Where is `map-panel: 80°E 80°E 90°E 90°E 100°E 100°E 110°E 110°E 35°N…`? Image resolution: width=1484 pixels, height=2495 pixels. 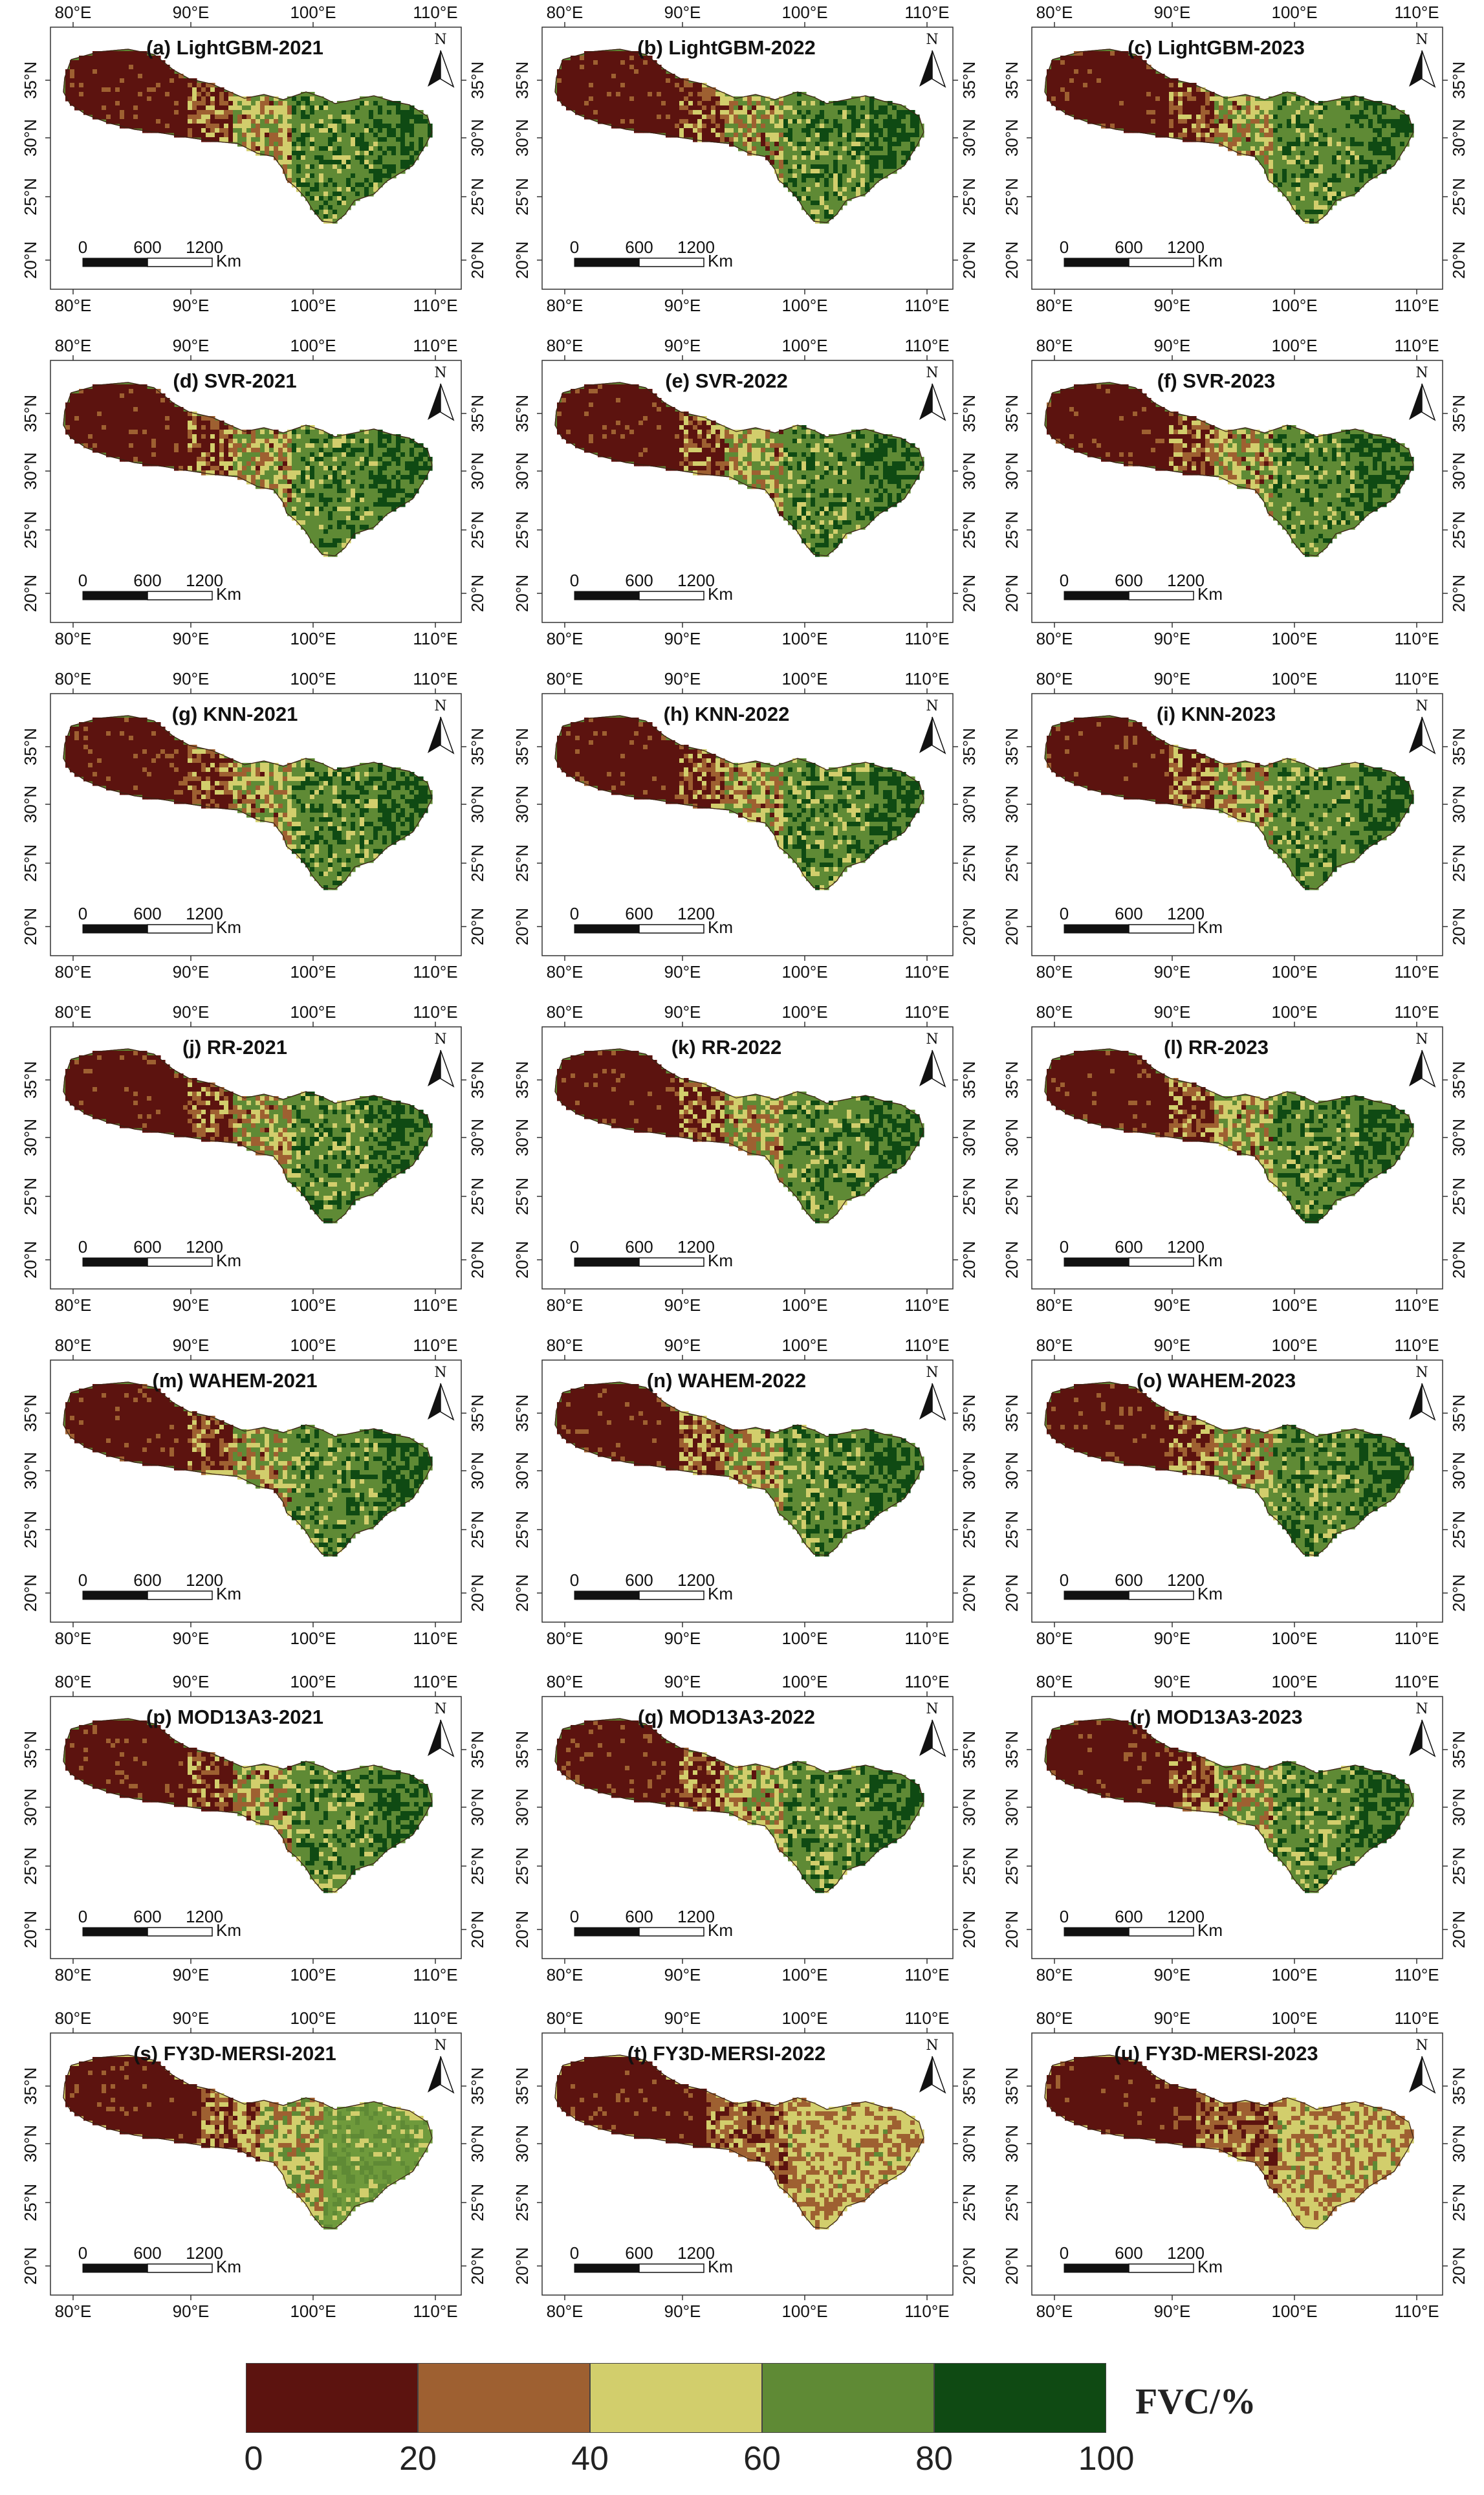 map-panel: 80°E 80°E 90°E 90°E 100°E 100°E 110°E 110°E 35°N… is located at coordinates (735, 2174).